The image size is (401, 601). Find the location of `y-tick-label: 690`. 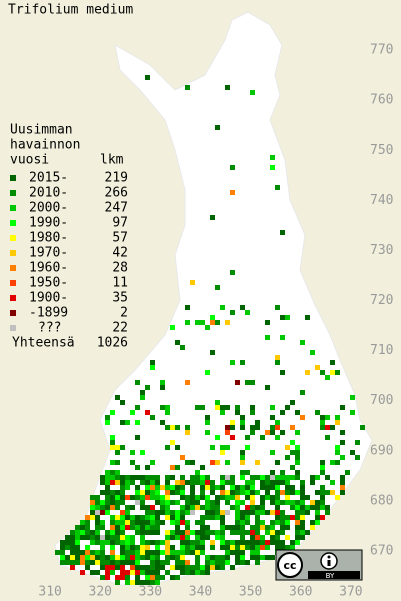

y-tick-label: 690 is located at coordinates (381, 450).